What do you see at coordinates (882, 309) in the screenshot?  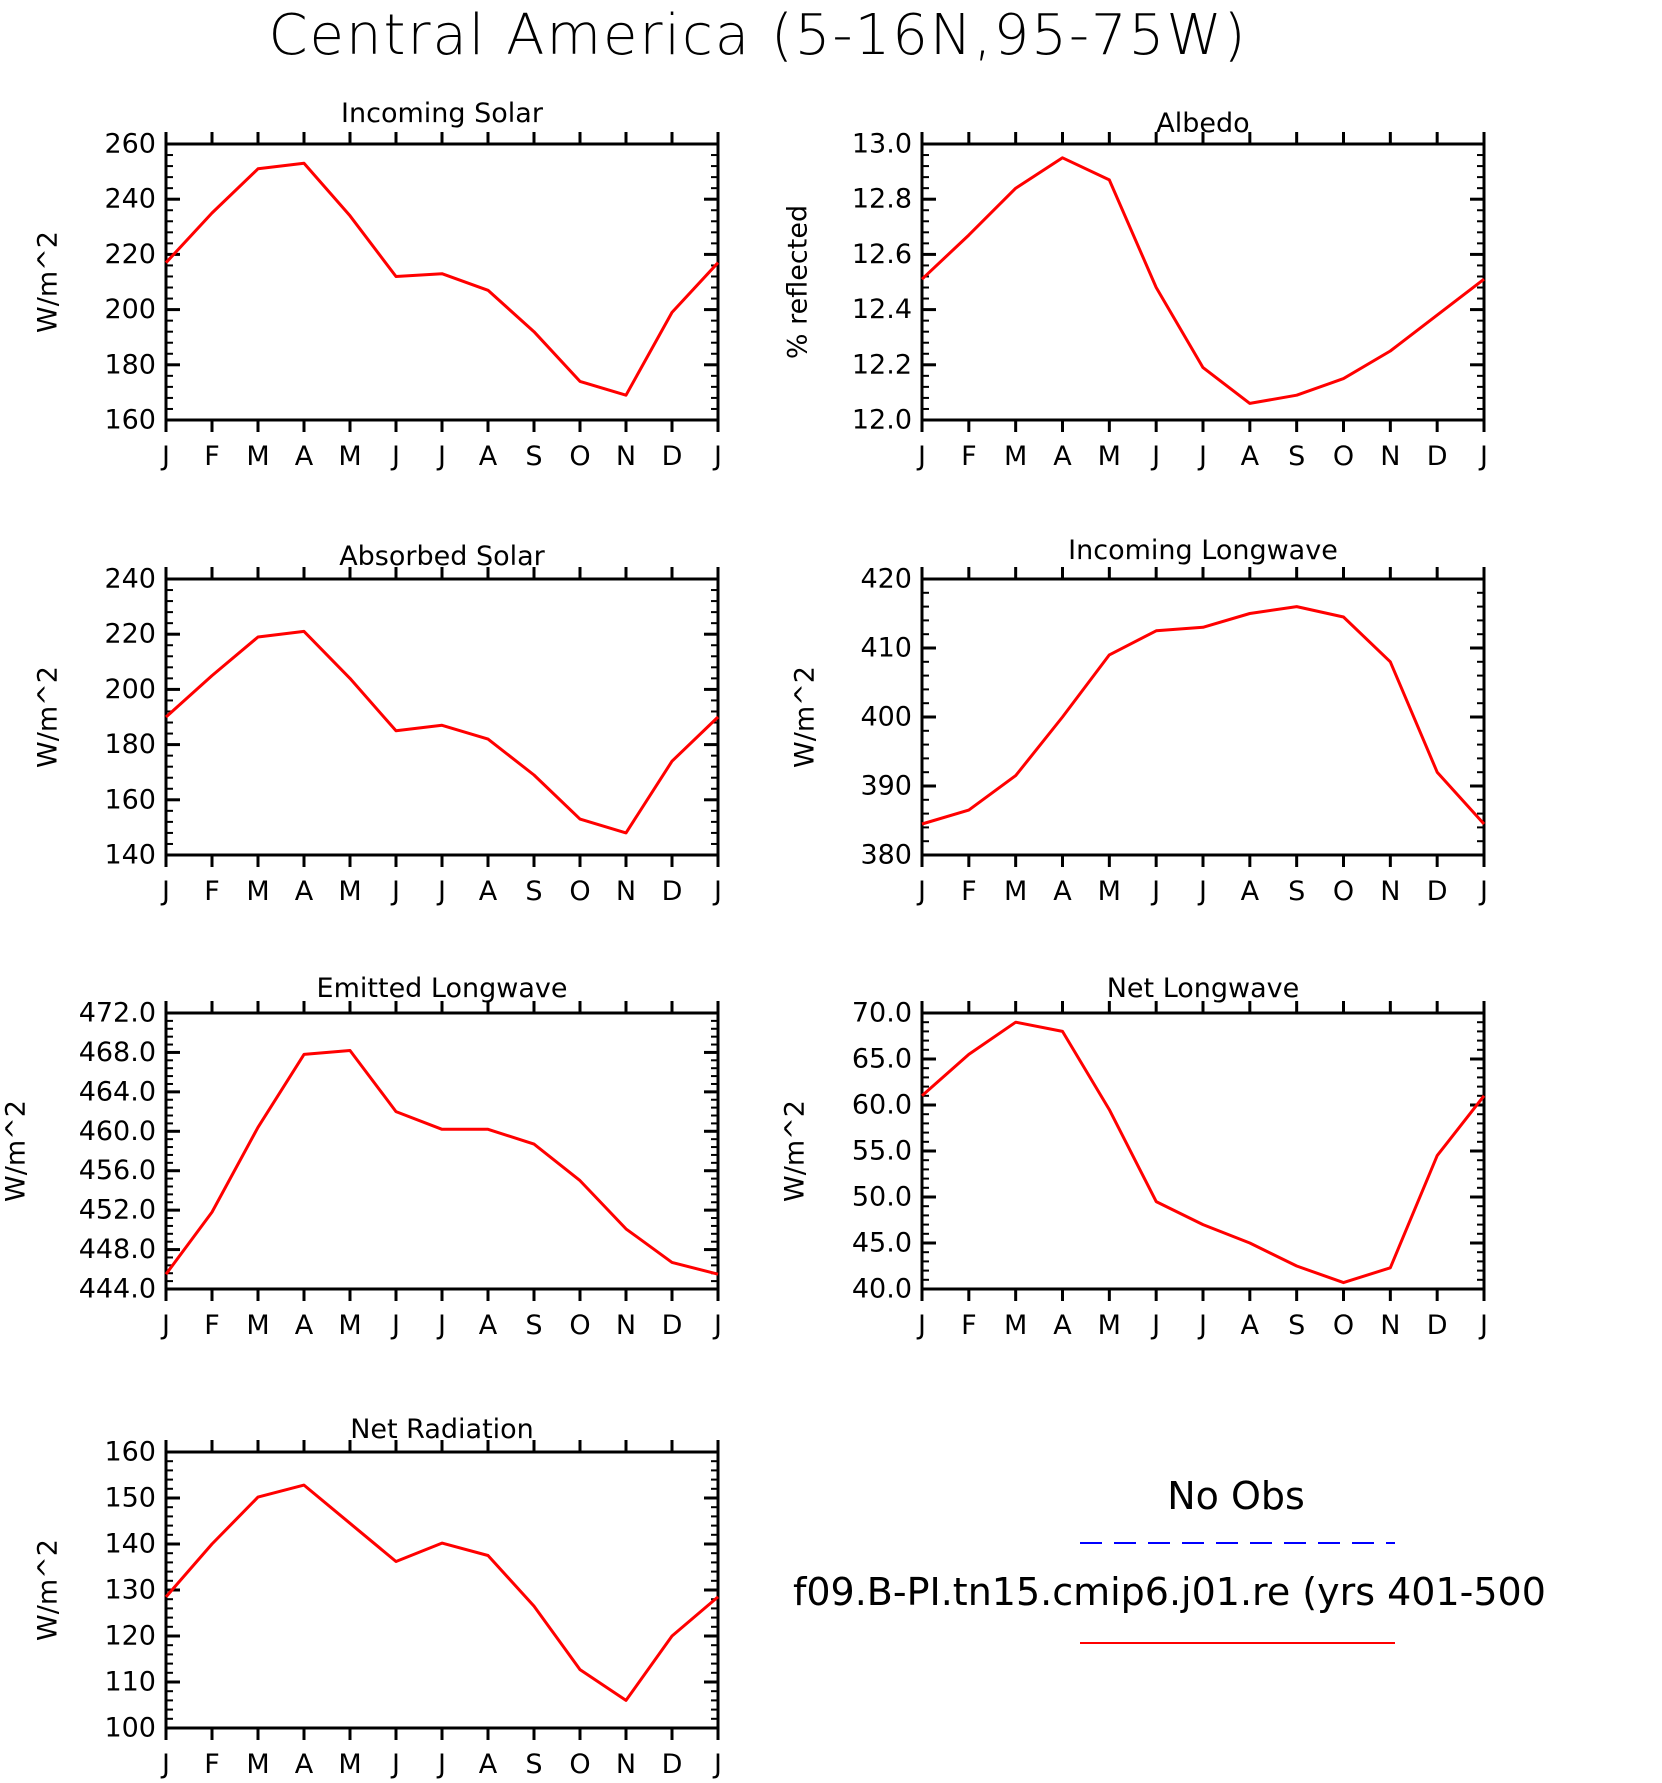 I see `y-tick-label: 12.4` at bounding box center [882, 309].